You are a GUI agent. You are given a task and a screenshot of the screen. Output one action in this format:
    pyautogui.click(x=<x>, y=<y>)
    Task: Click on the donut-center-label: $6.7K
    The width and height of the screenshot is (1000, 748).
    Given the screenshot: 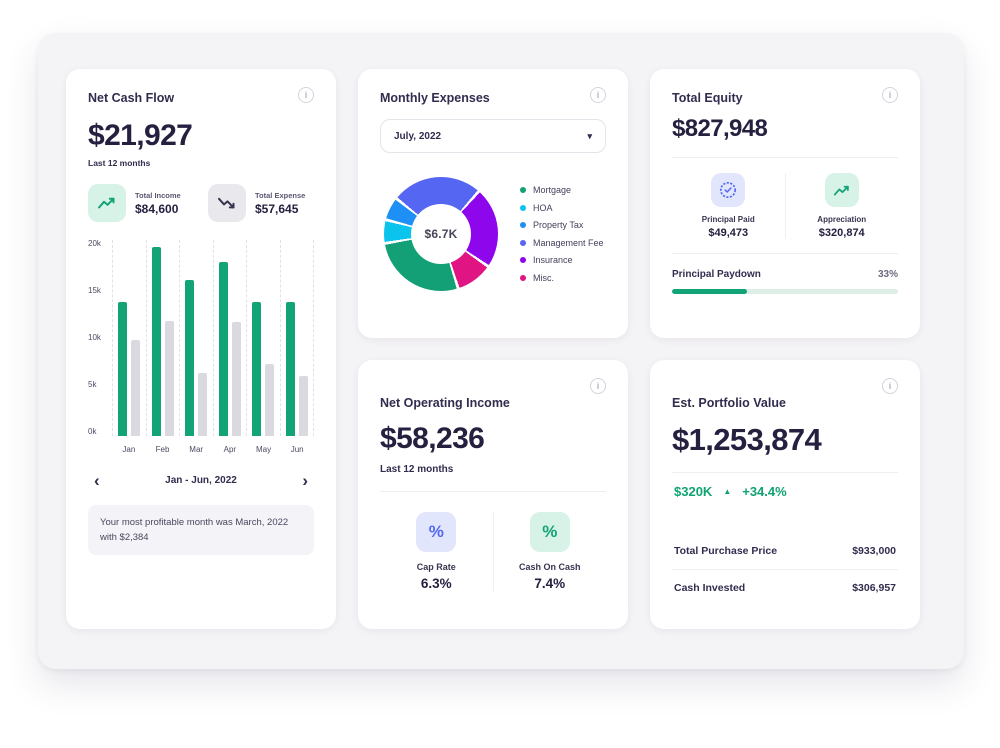 What is the action you would take?
    pyautogui.click(x=441, y=234)
    